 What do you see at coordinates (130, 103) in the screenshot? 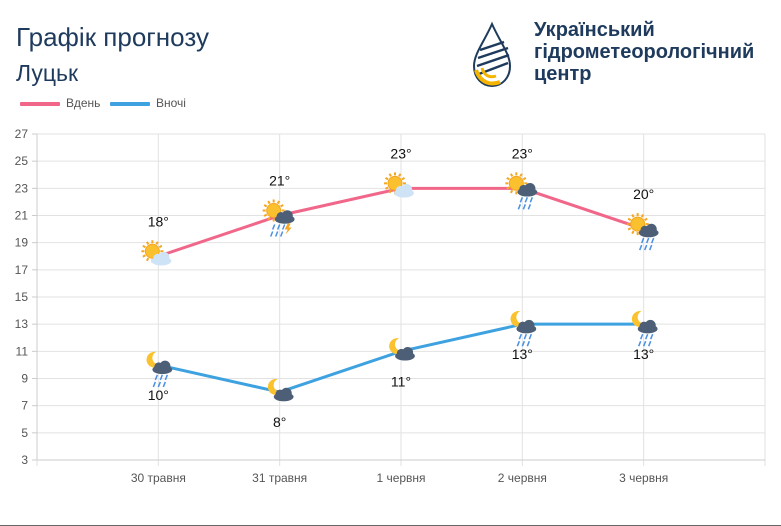
I see `legend-swatch-night` at bounding box center [130, 103].